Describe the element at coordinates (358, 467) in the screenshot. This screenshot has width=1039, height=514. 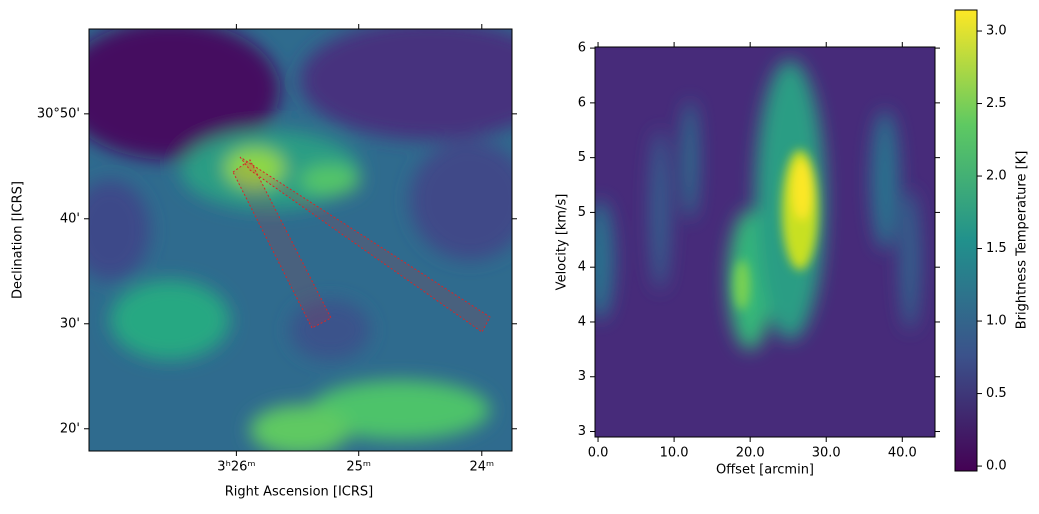
I see `x-tick-label: 25ᵐ` at that location.